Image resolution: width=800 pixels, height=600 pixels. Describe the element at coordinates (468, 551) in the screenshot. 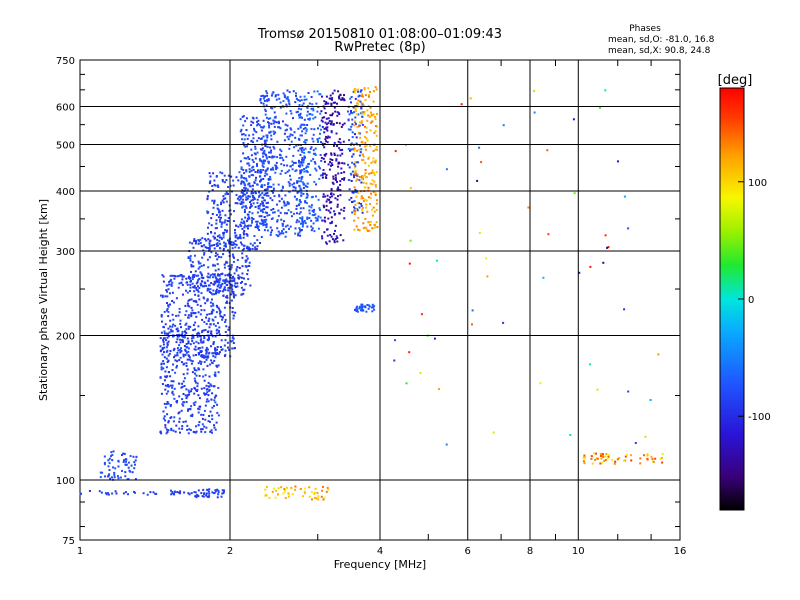

I see `x-tick-label: 6` at that location.